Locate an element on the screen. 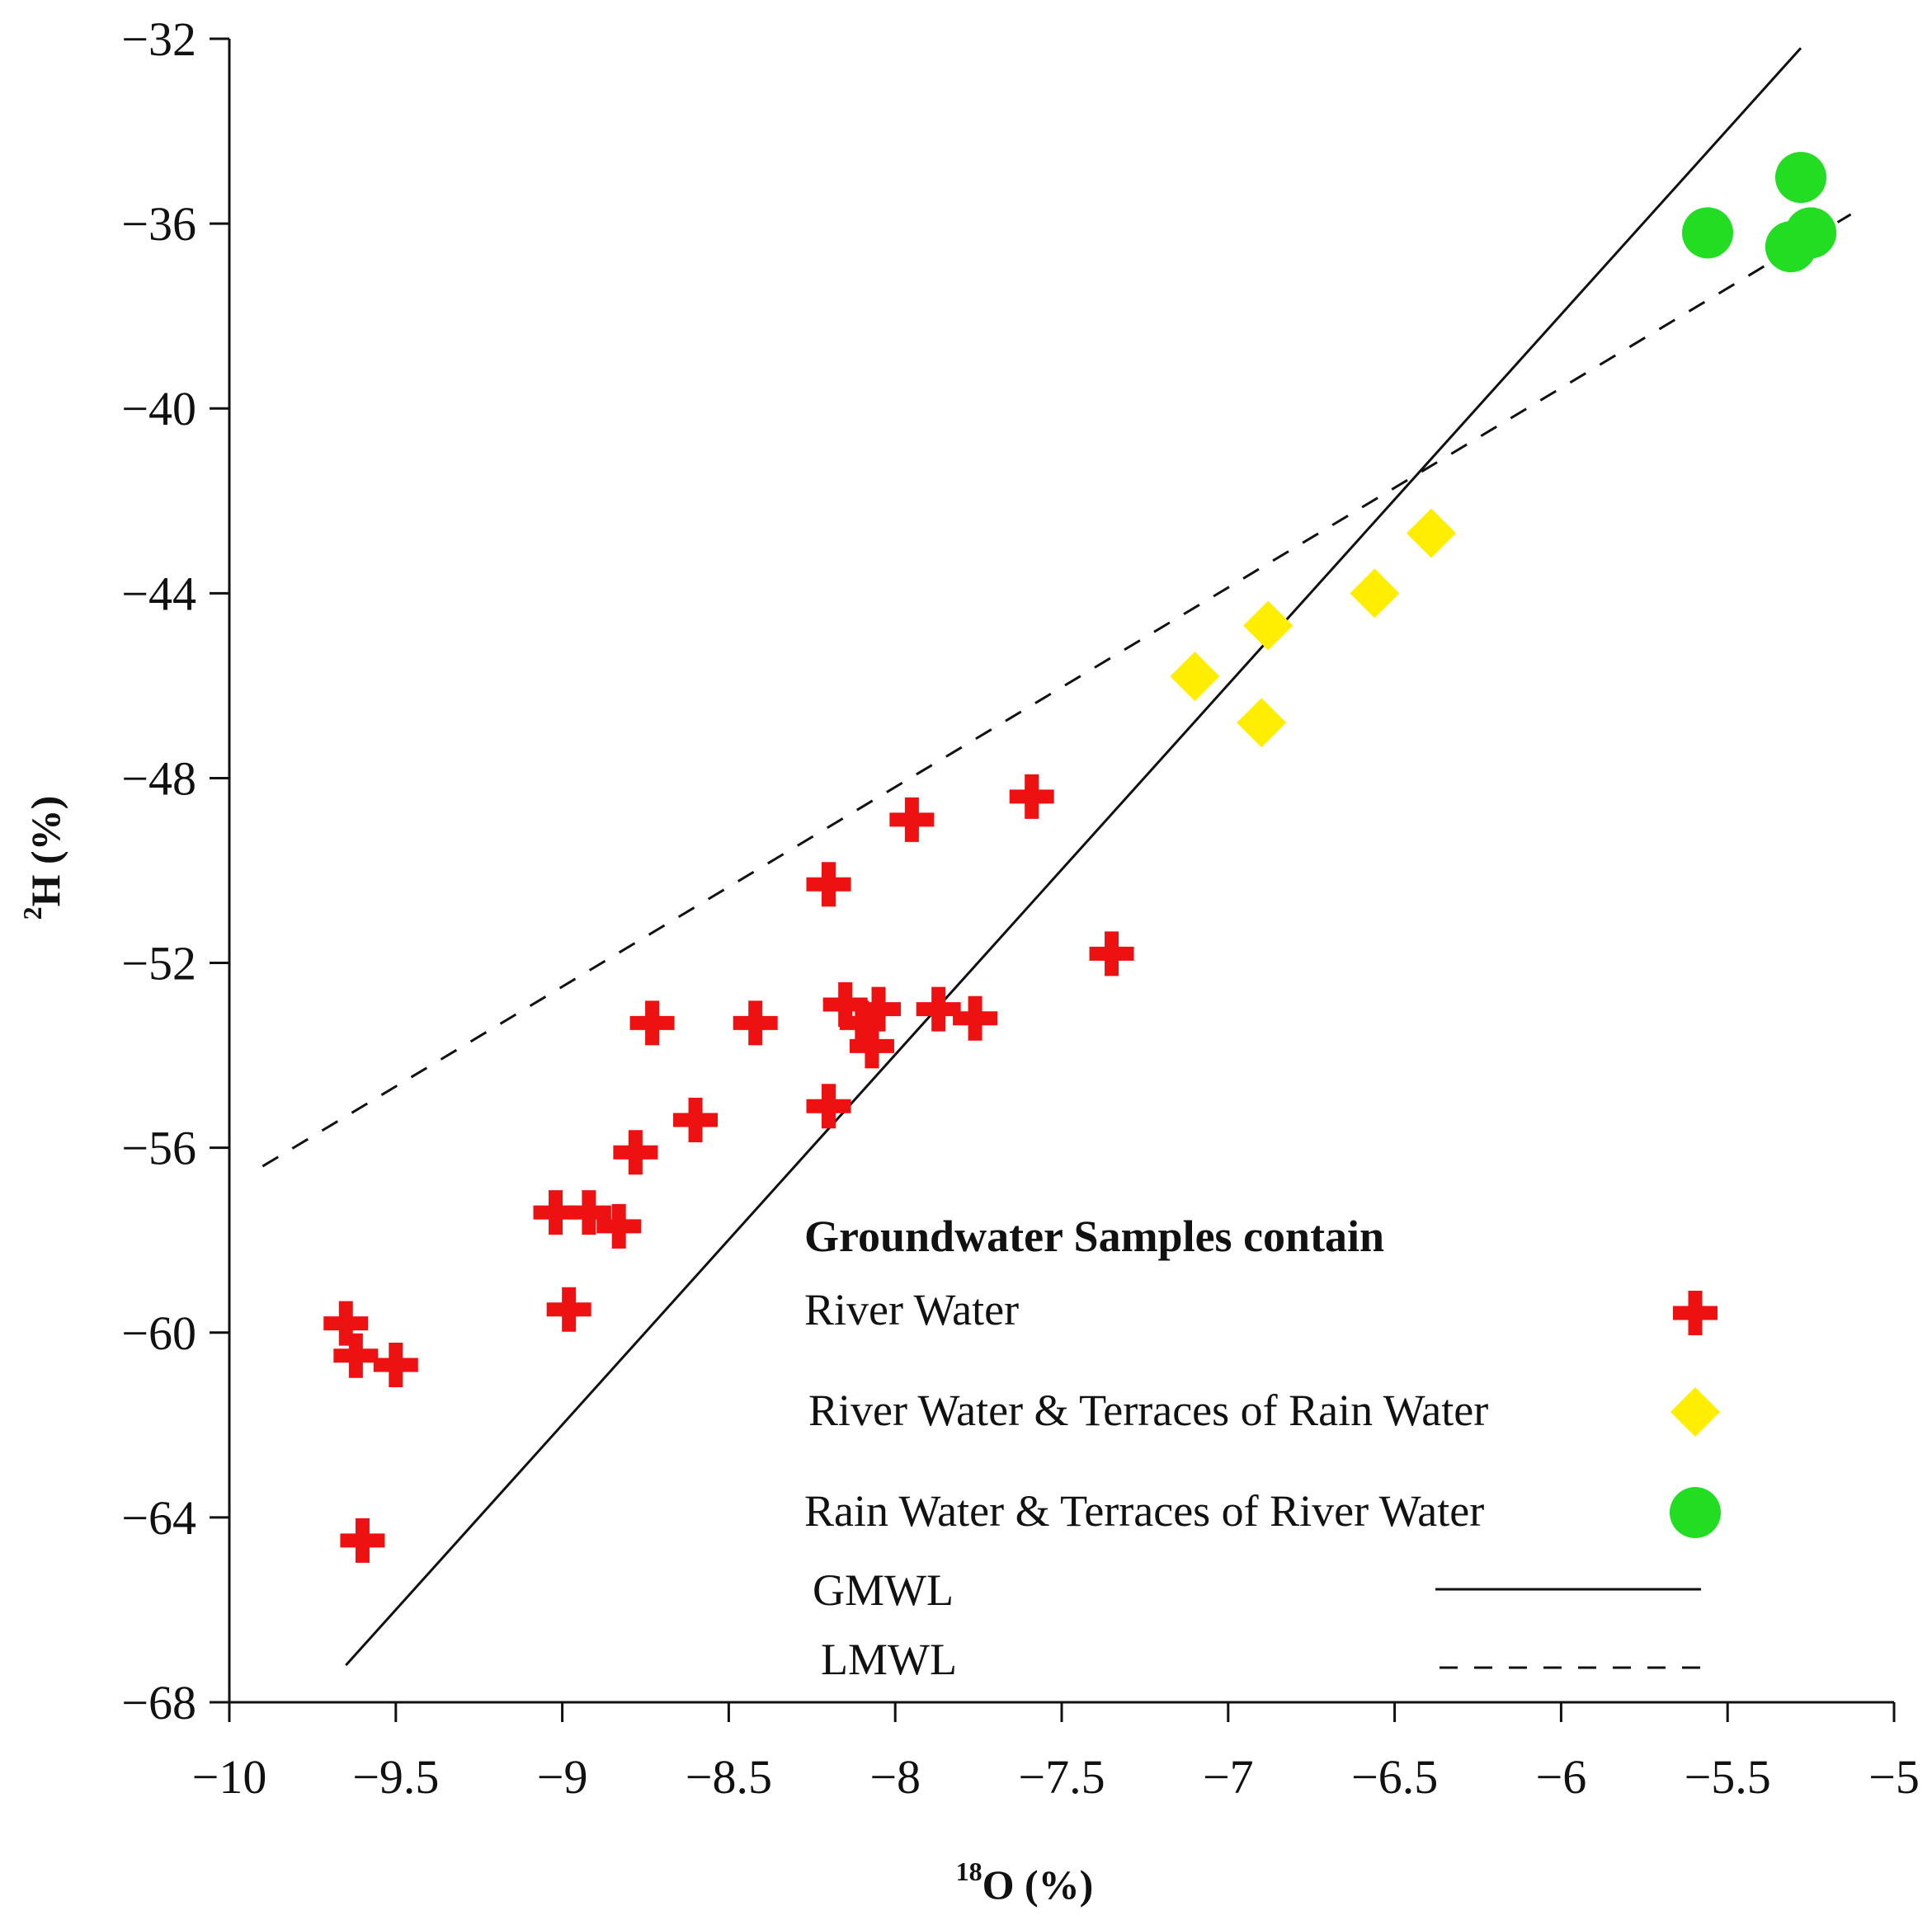  x-axis-title-main: O (%) is located at coordinates (1038, 1884).